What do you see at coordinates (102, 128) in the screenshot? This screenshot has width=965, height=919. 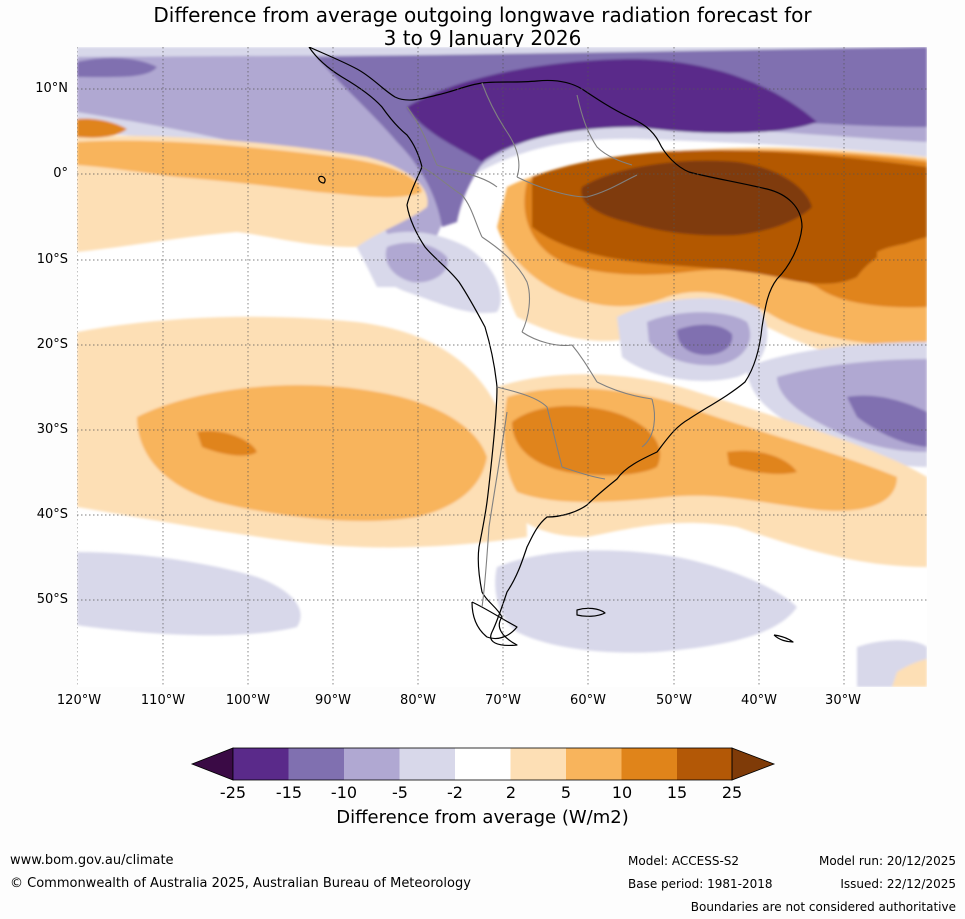 I see `positive-anomaly-equatorial-west-core` at bounding box center [102, 128].